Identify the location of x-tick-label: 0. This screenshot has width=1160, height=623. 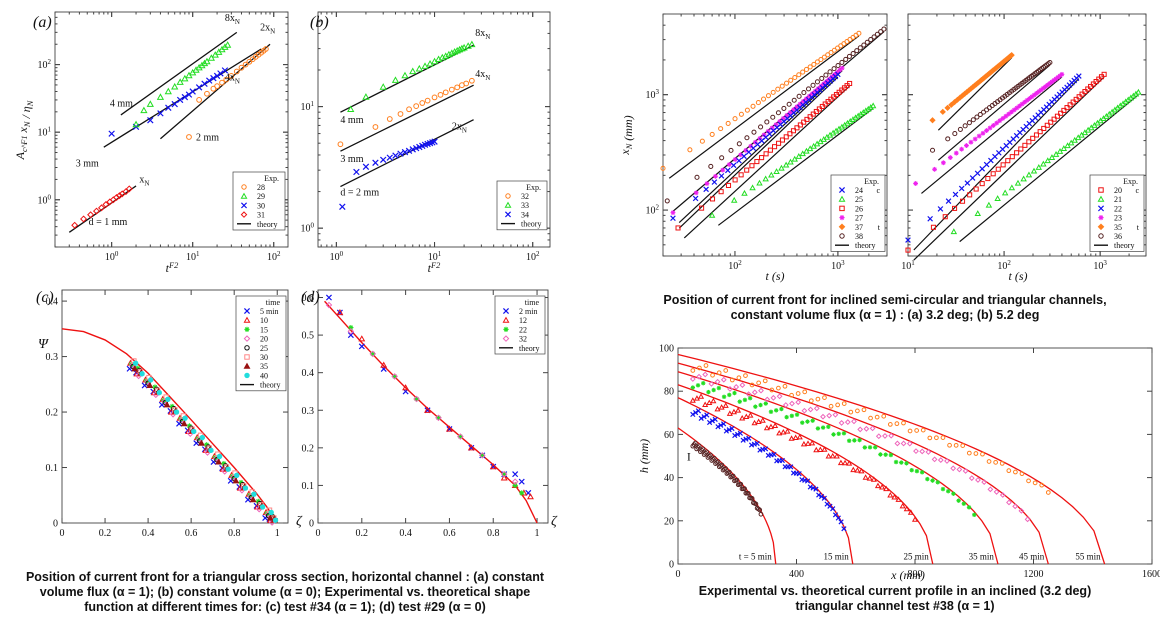
(678, 574).